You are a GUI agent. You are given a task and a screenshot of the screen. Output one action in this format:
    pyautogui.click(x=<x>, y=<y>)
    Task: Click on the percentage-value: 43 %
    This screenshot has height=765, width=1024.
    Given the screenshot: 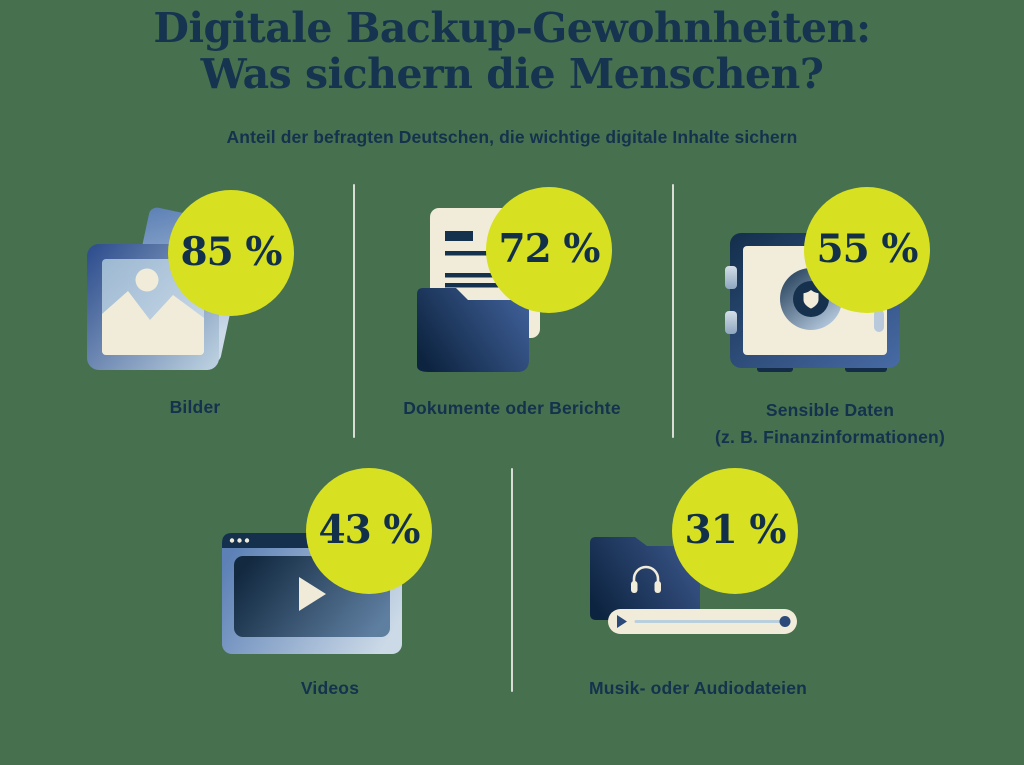 What is the action you would take?
    pyautogui.click(x=369, y=530)
    